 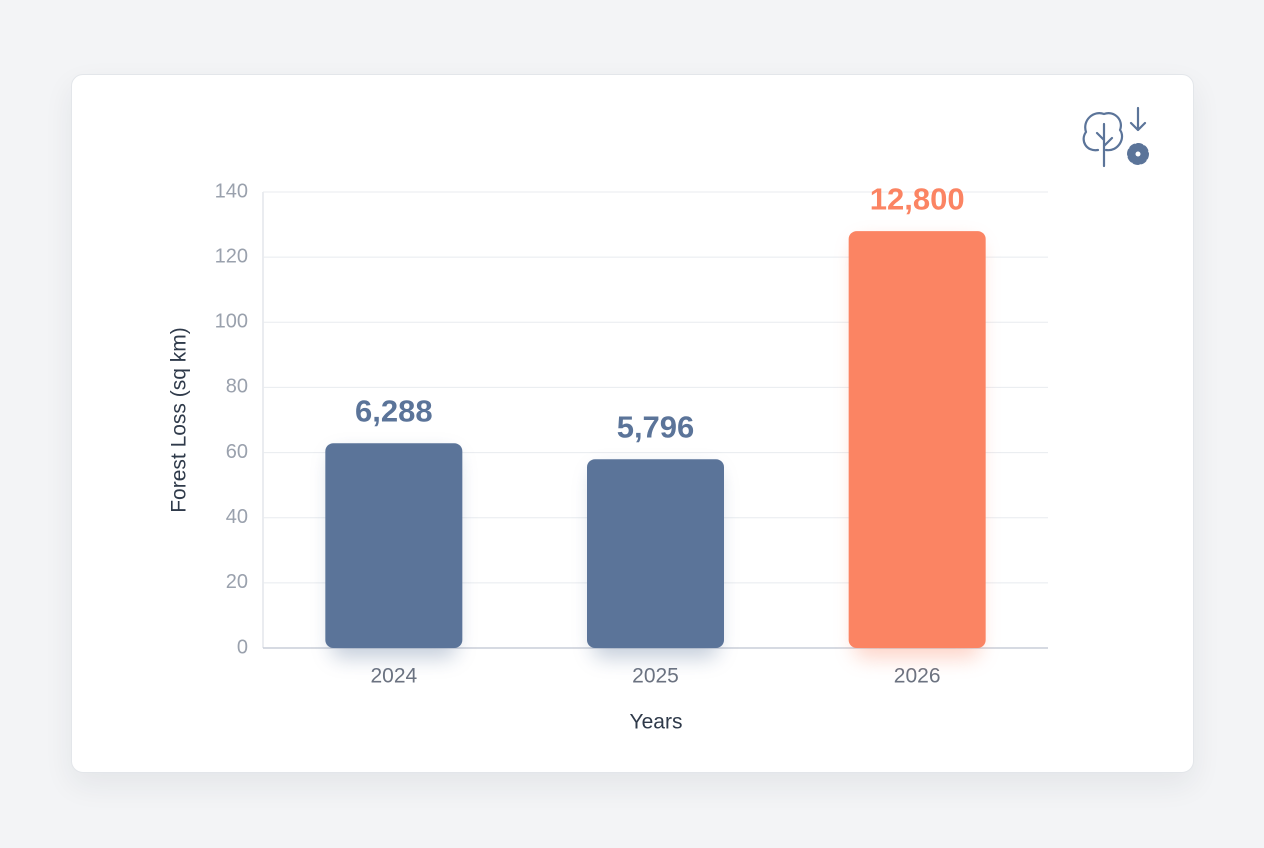 I want to click on y-tick-label: 60, so click(x=237, y=452).